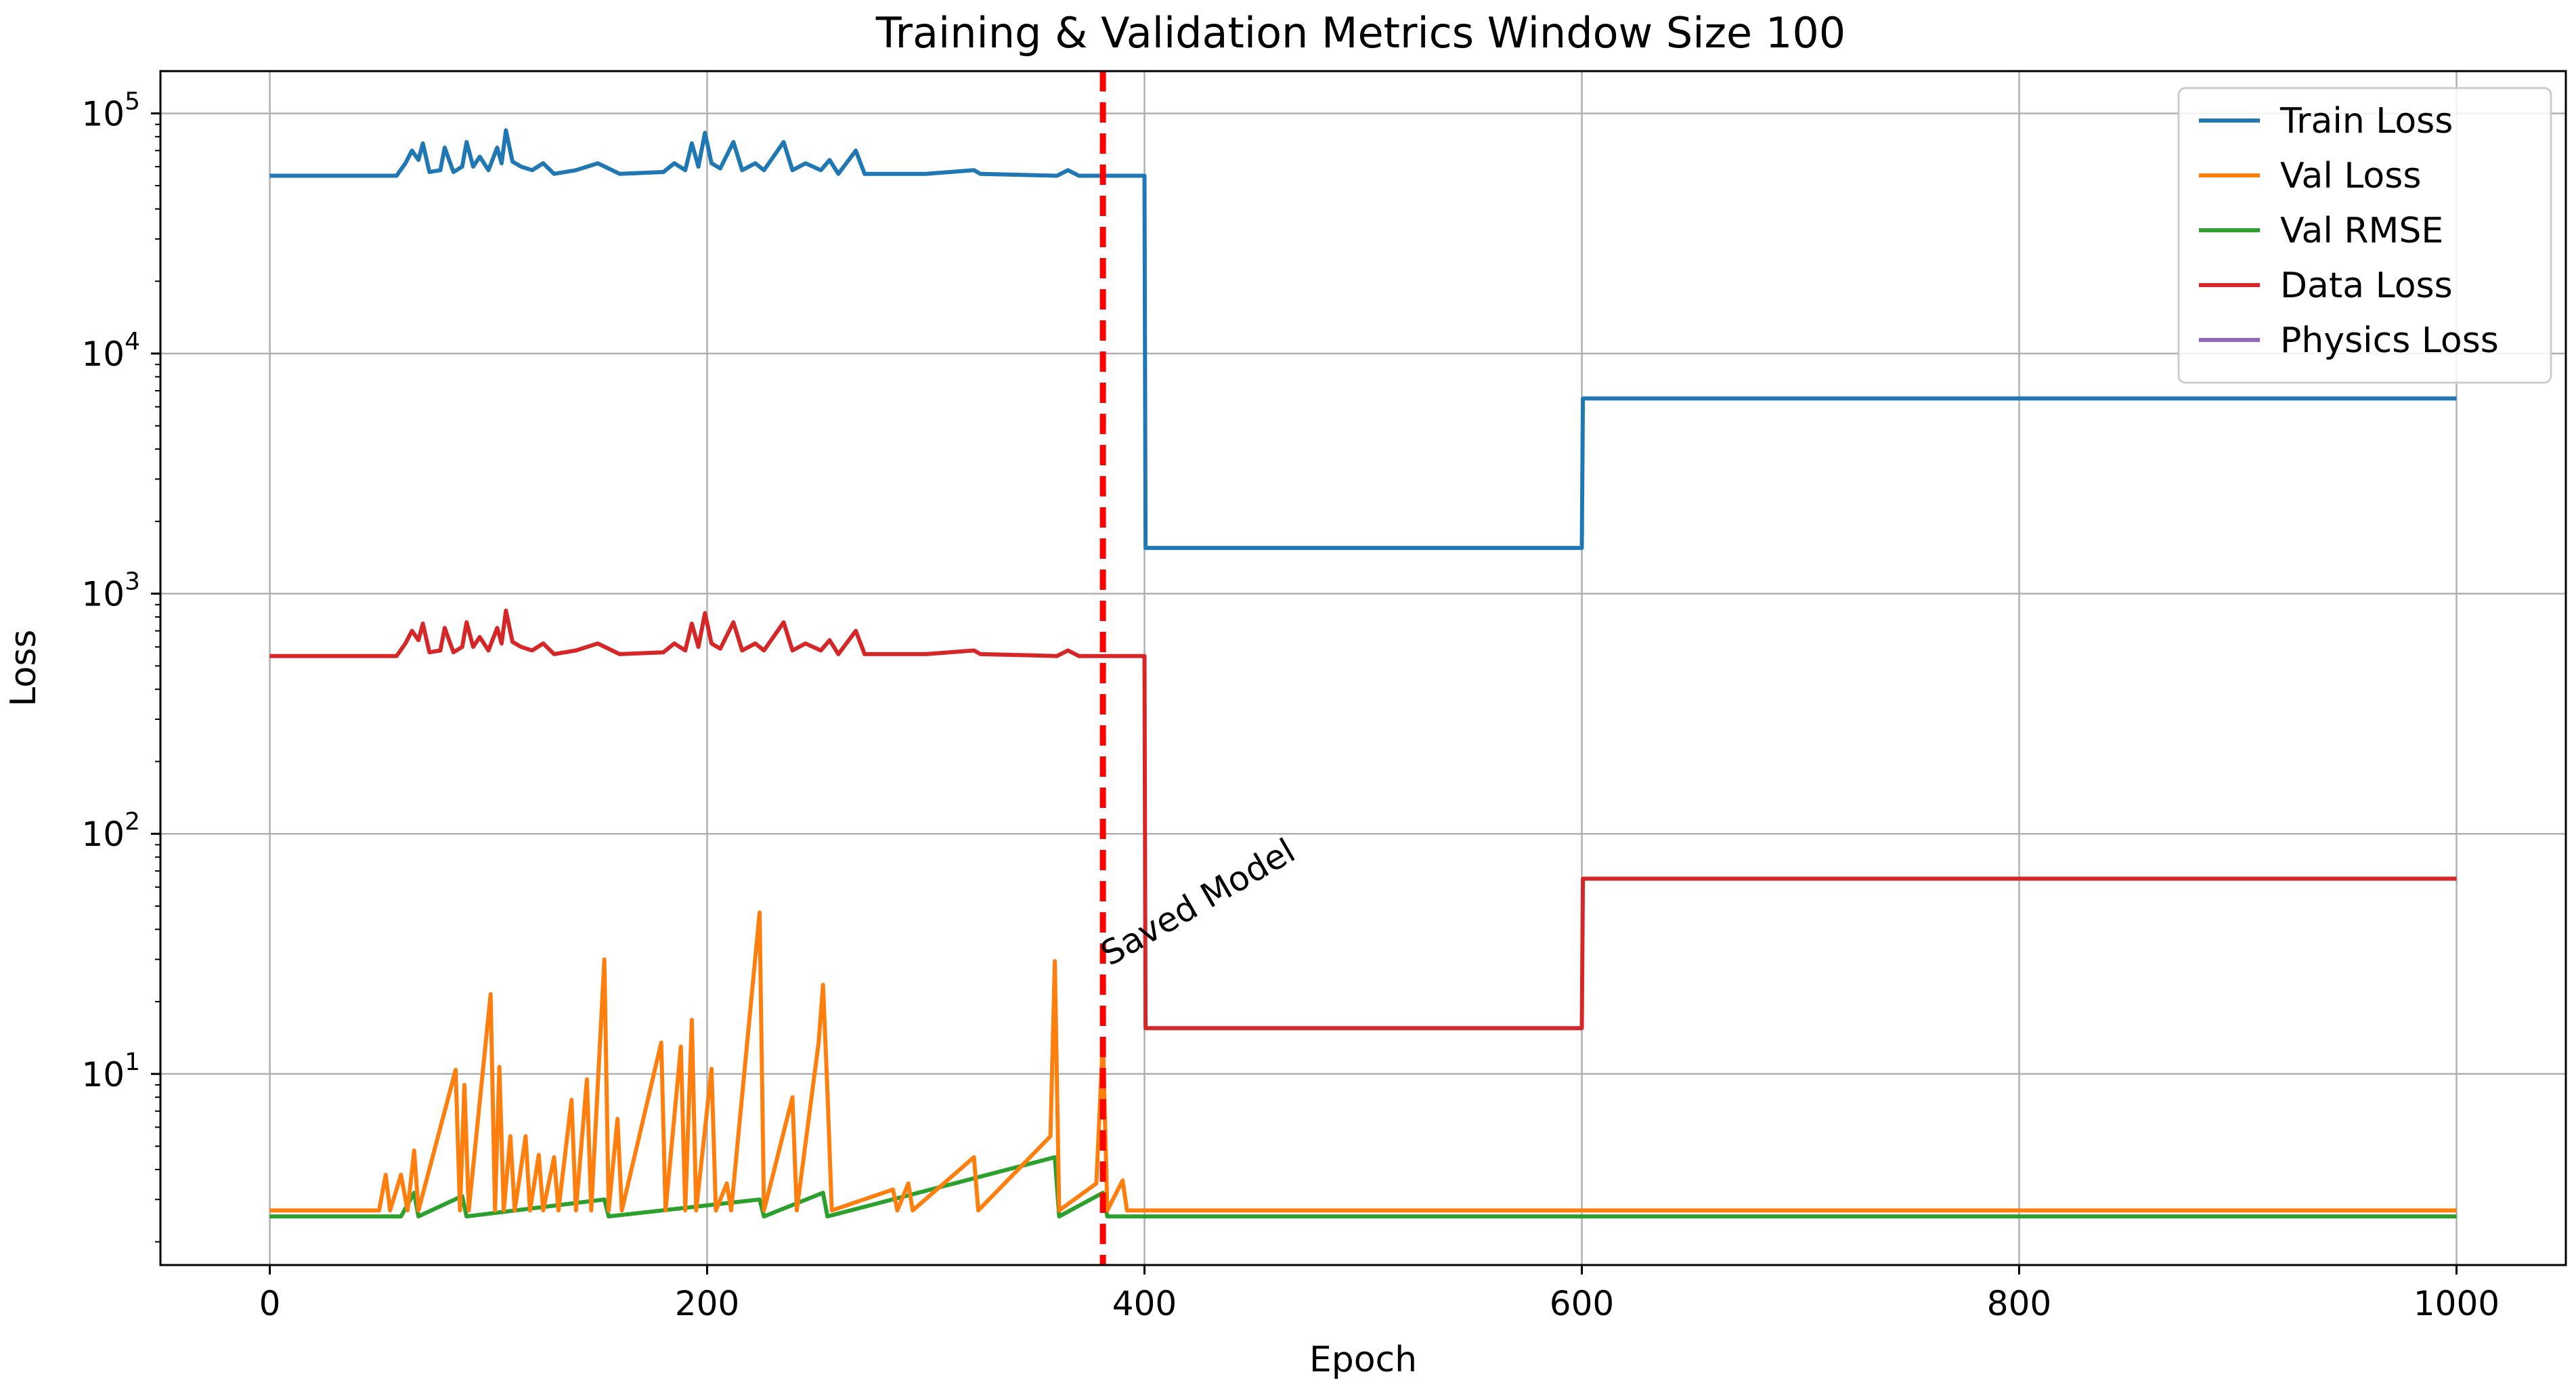 Image resolution: width=2576 pixels, height=1391 pixels. Describe the element at coordinates (707, 1303) in the screenshot. I see `x-tick-label: 200` at that location.